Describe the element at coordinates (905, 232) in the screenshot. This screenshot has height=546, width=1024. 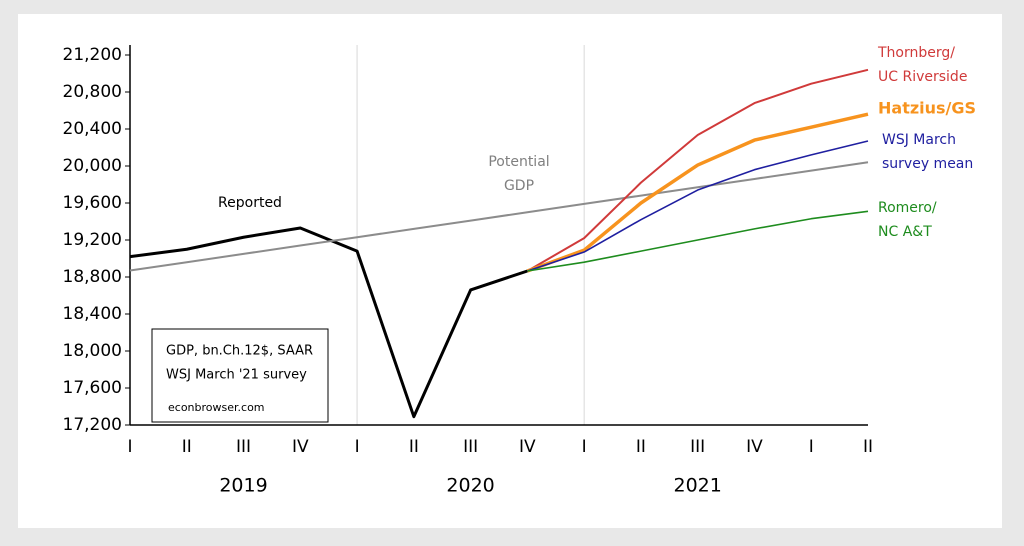
I see `series-label: NC A&T` at that location.